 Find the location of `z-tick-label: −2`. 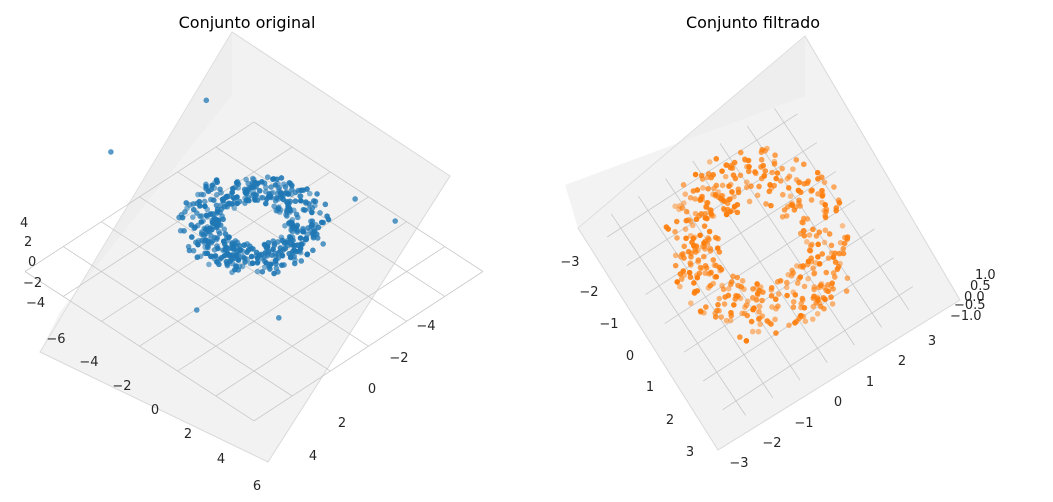

z-tick-label: −2 is located at coordinates (32, 283).